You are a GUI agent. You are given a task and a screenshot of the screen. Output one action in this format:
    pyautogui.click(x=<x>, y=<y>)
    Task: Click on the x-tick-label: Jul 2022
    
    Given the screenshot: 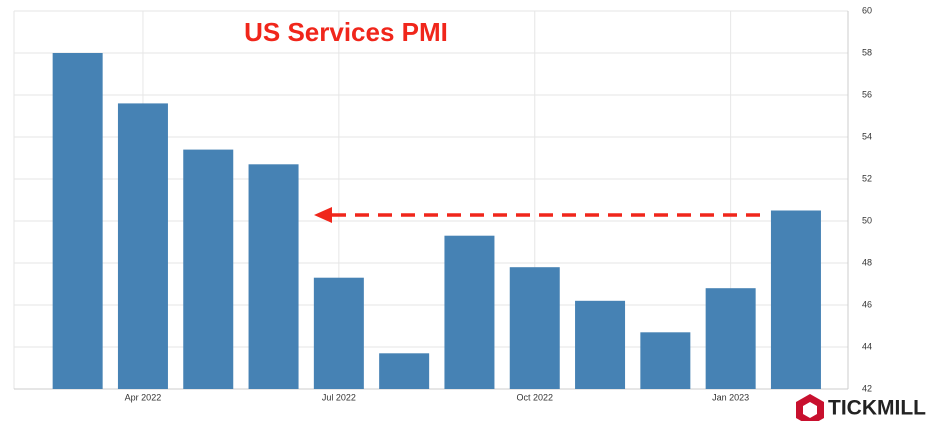 What is the action you would take?
    pyautogui.click(x=339, y=397)
    